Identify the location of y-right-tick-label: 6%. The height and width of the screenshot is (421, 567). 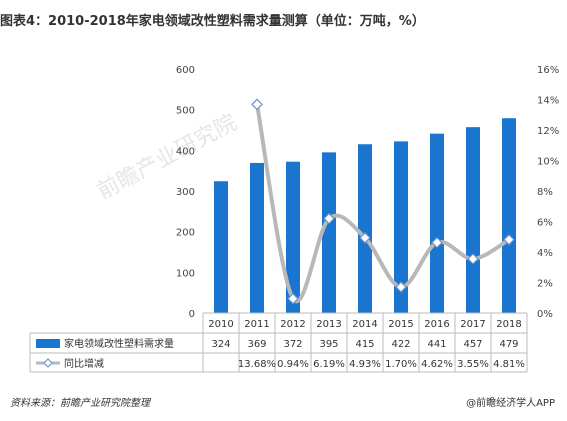
(545, 223).